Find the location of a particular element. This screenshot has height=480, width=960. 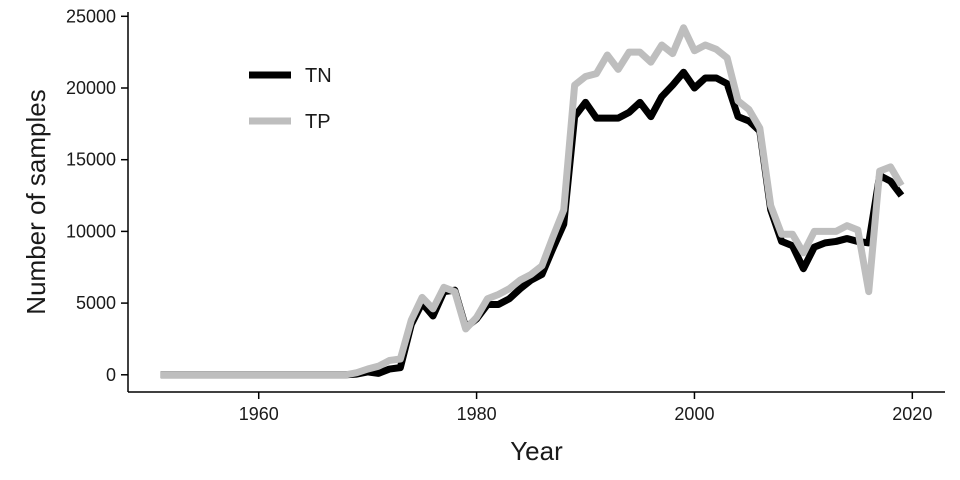

y-tick-label: 15000 is located at coordinates (91, 160).